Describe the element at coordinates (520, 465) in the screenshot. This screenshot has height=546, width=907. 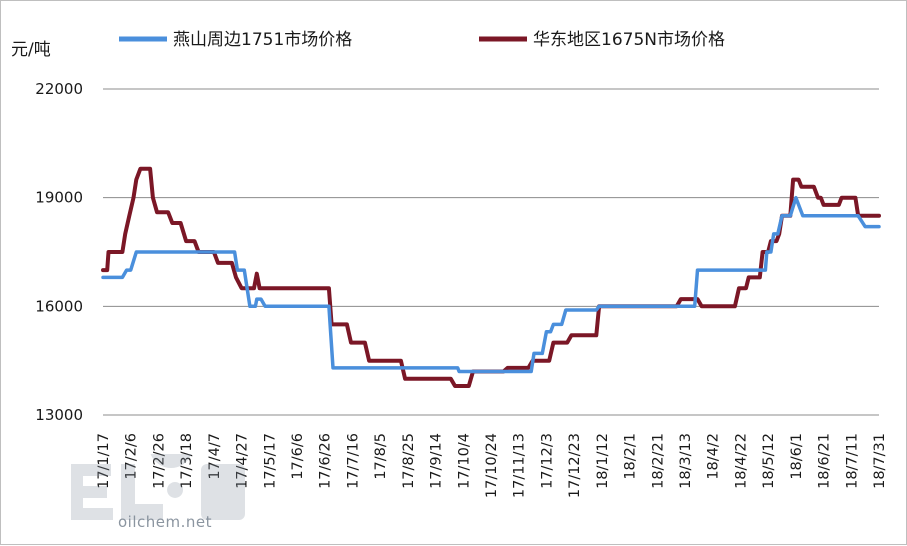
I see `x-tick-label: 17/11/13` at that location.